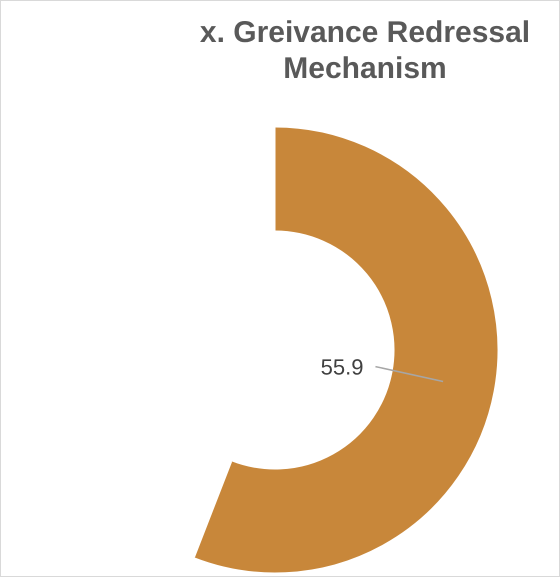  I want to click on data-label: 55.9, so click(342, 367).